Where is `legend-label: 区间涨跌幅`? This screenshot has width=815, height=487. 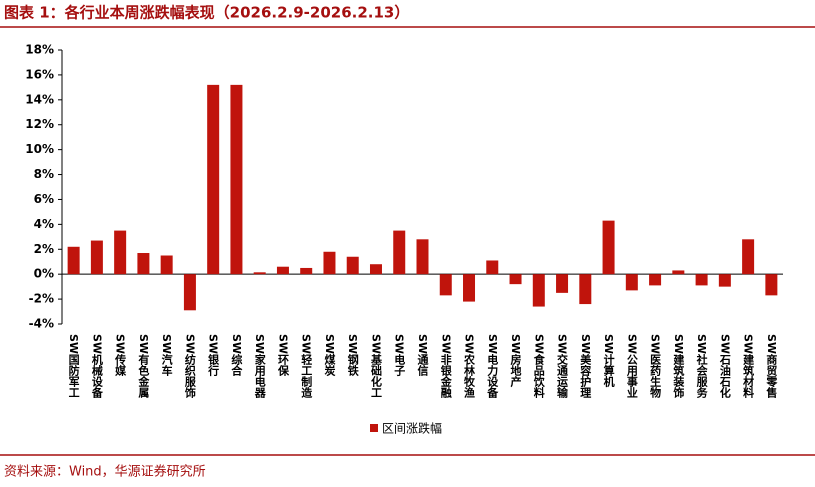 legend-label: 区间涨跌幅 is located at coordinates (412, 428).